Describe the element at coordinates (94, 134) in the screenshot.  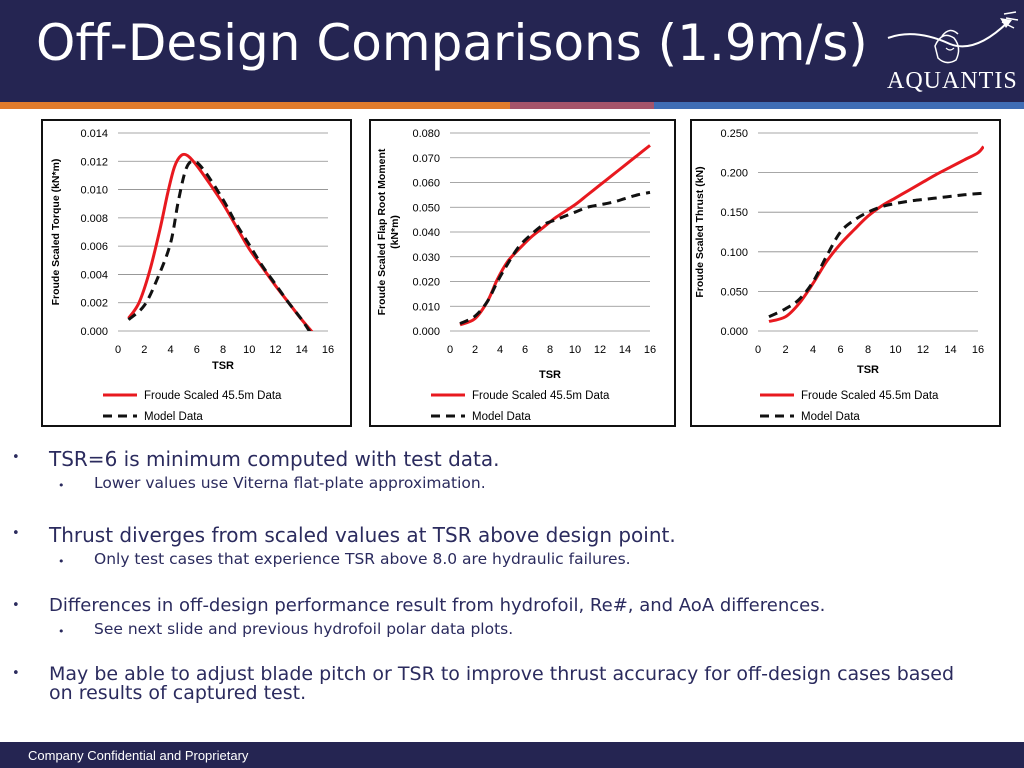
I see `y-tick-label: 0.014` at that location.